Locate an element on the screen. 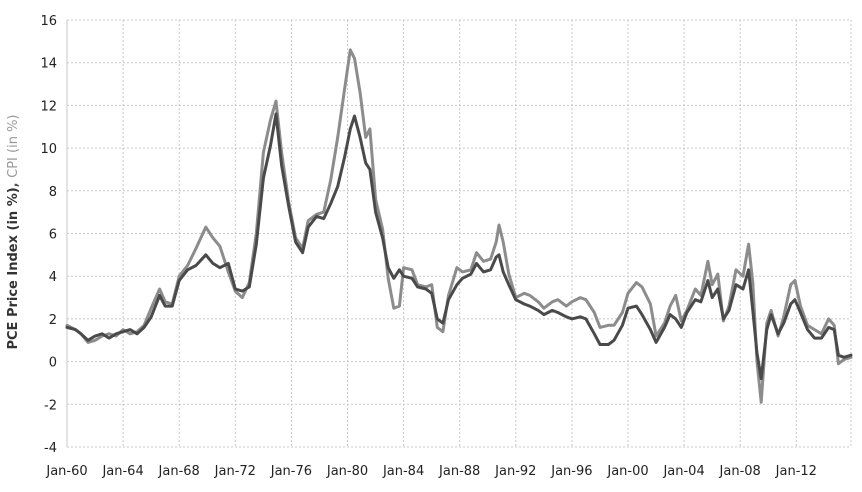 This screenshot has width=862, height=492. y-tick-label: 16 is located at coordinates (48, 21).